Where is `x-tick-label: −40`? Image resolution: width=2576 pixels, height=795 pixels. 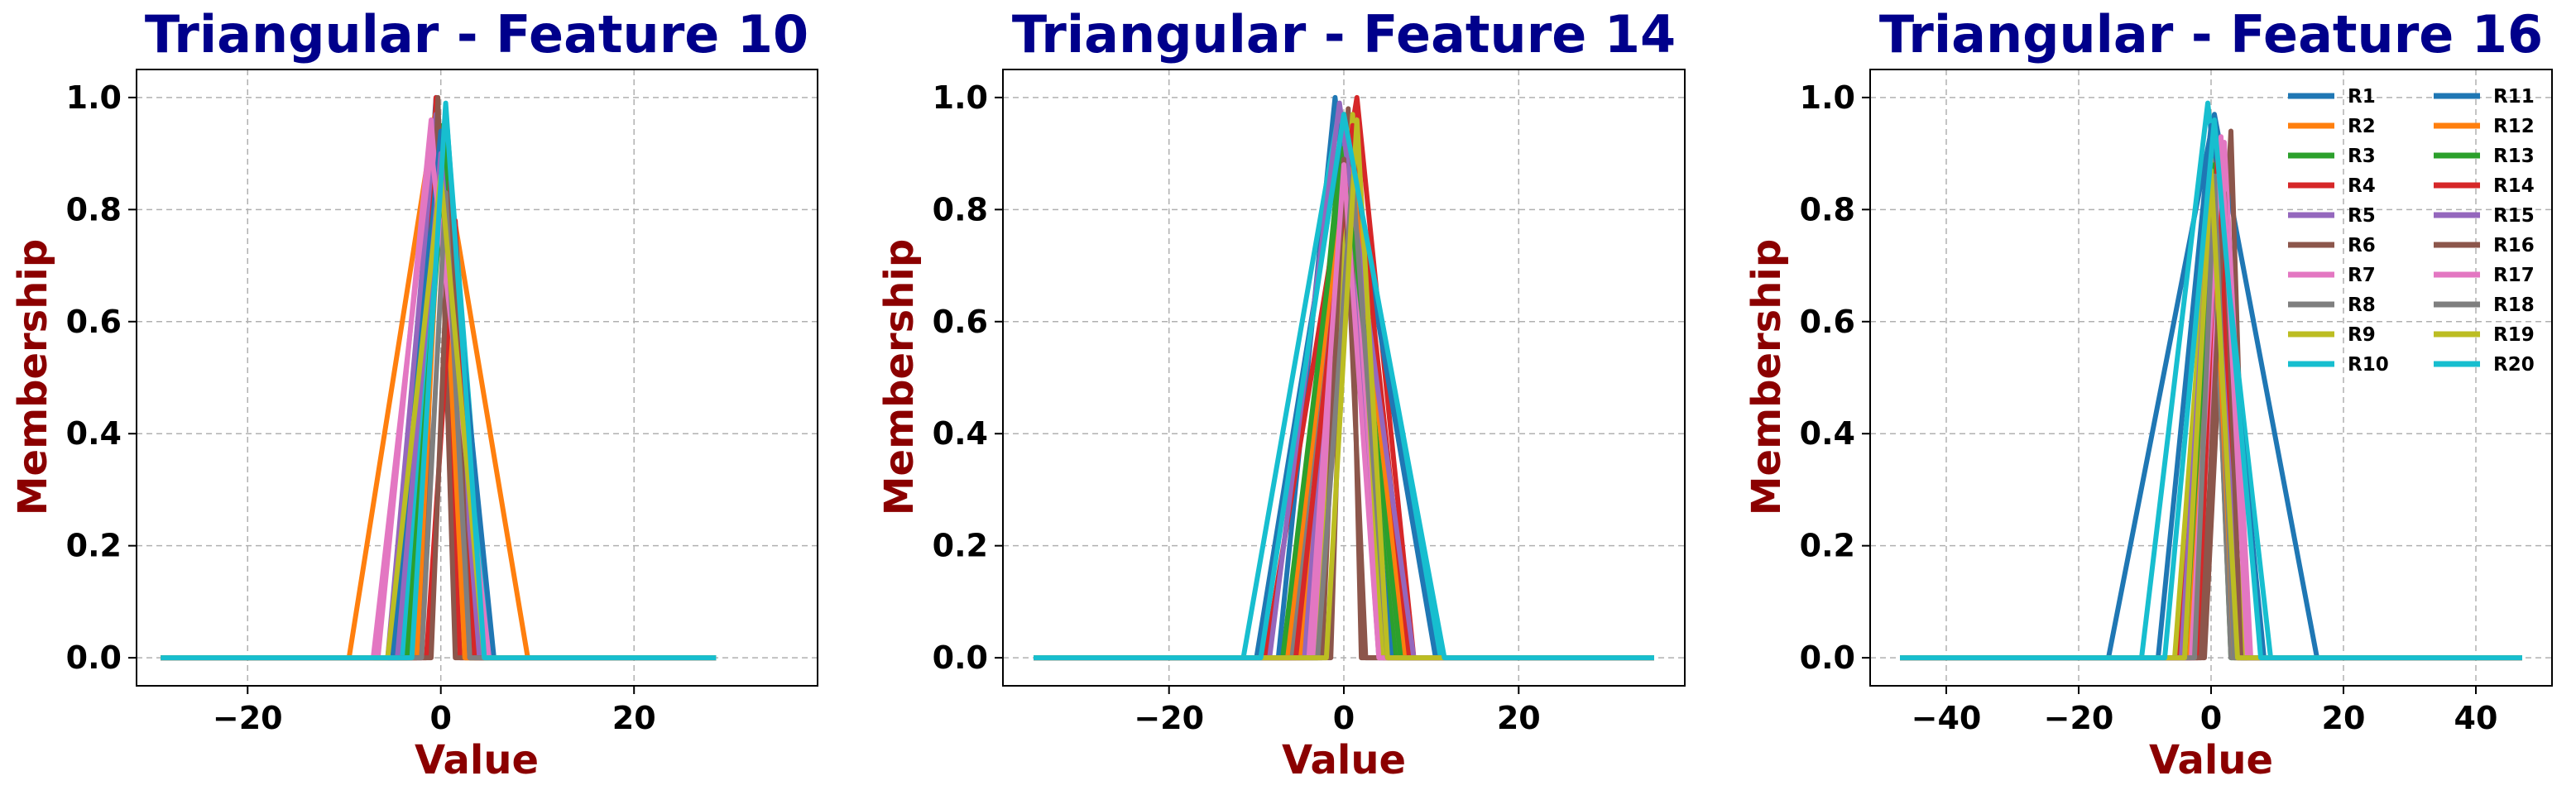
x-tick-label: −40 is located at coordinates (1947, 718).